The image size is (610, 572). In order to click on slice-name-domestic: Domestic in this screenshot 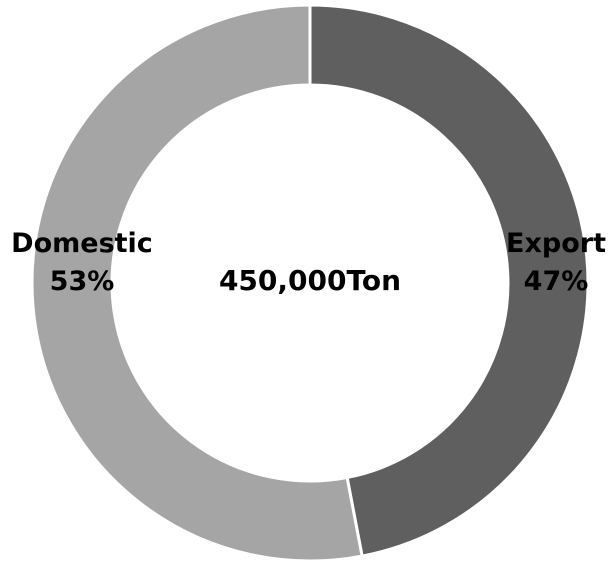, I will do `click(82, 243)`.